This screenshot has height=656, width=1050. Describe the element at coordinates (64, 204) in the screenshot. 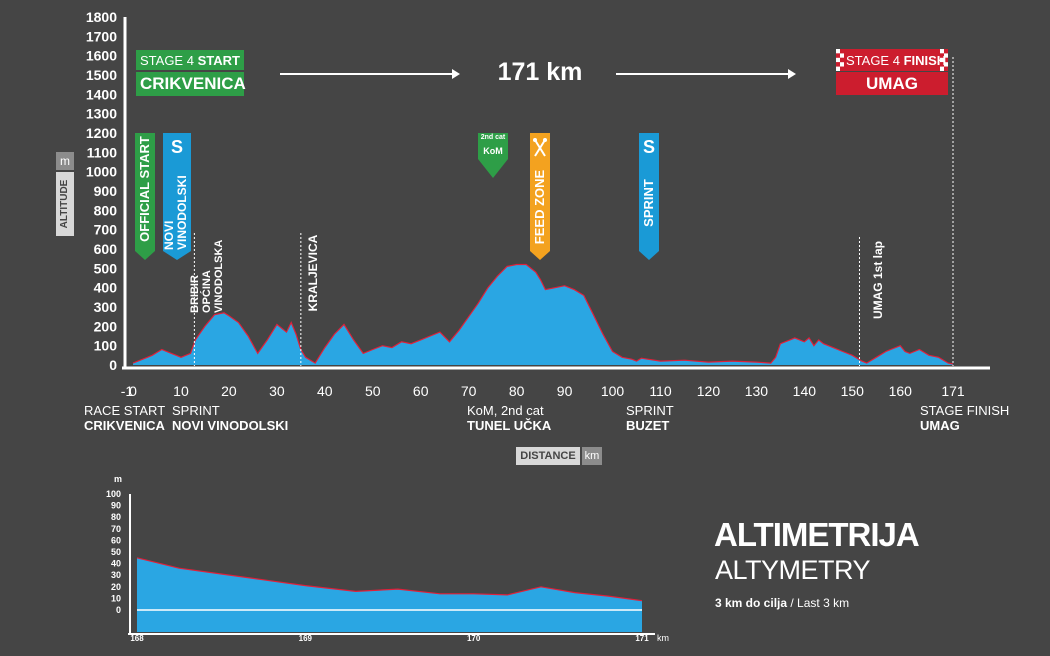

I see `y-axis-label: ALTITUDE` at that location.